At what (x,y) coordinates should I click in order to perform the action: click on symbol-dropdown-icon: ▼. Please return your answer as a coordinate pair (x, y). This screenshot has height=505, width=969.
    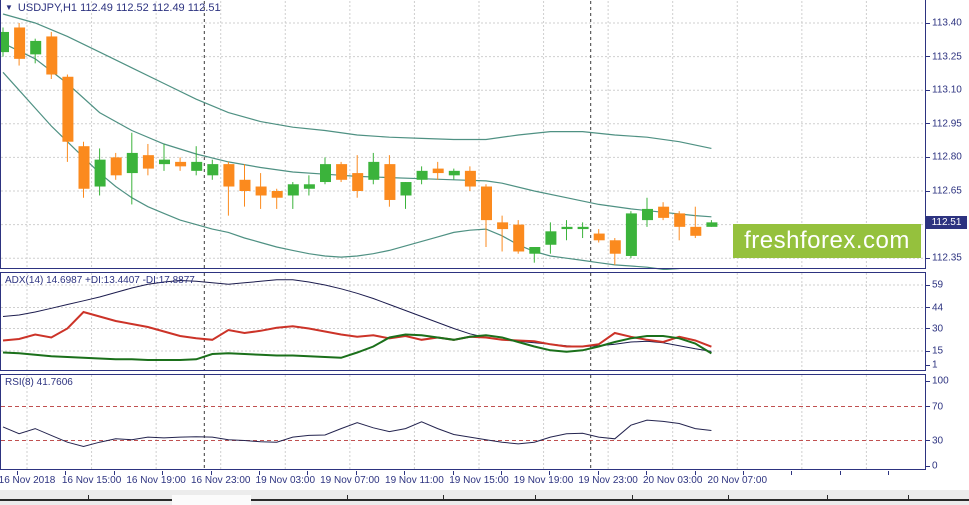
    Looking at the image, I should click on (9, 7).